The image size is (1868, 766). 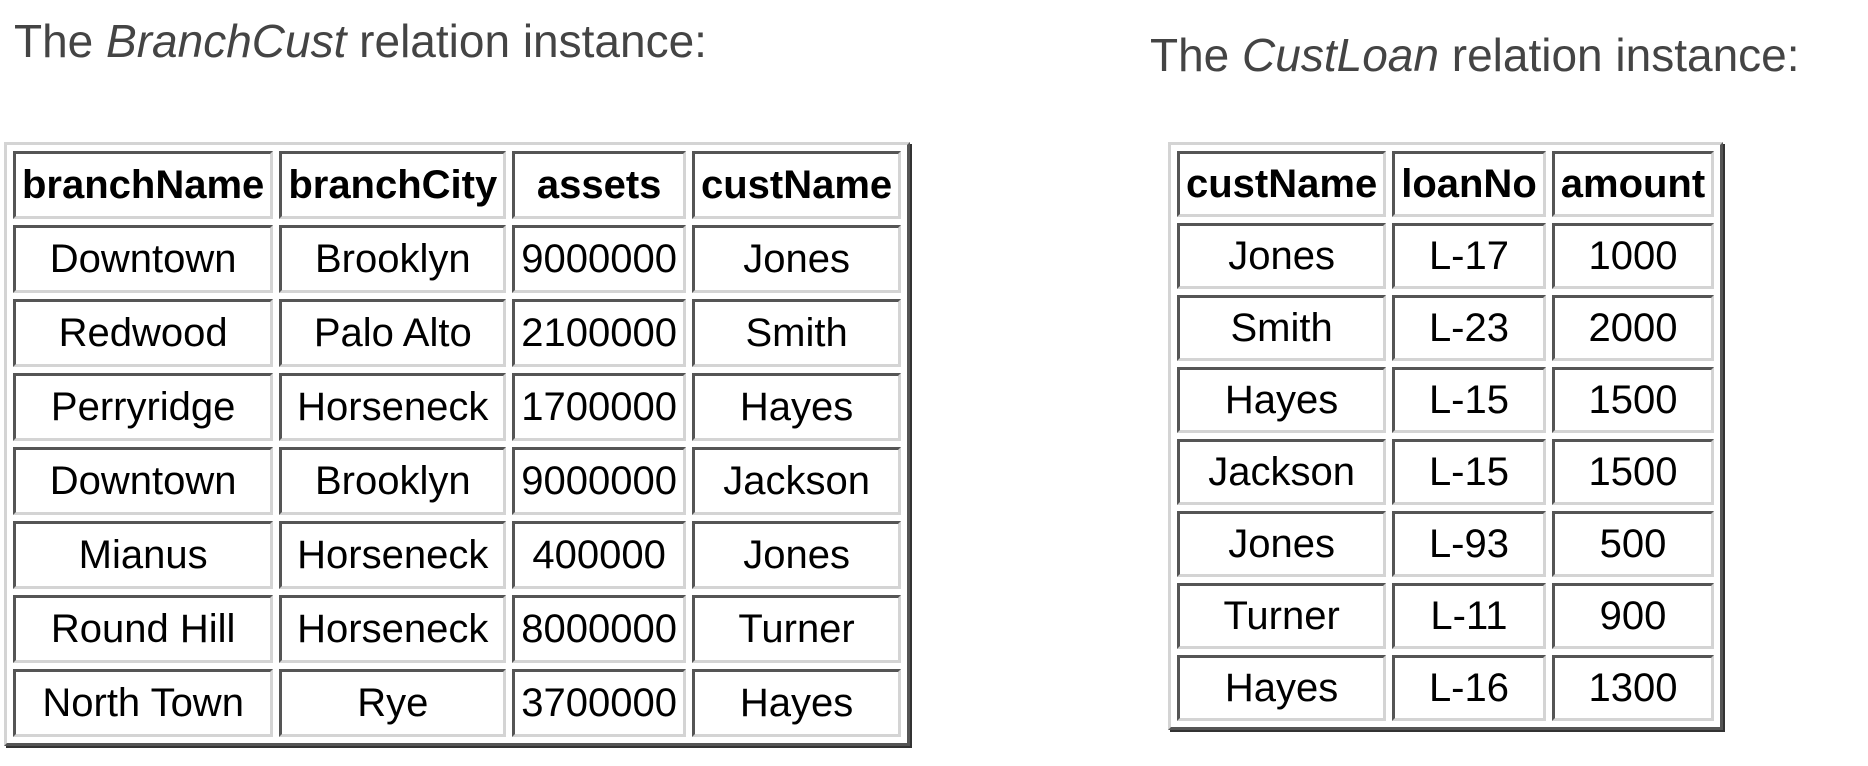 What do you see at coordinates (143, 629) in the screenshot?
I see `cell-branchname: Round Hill` at bounding box center [143, 629].